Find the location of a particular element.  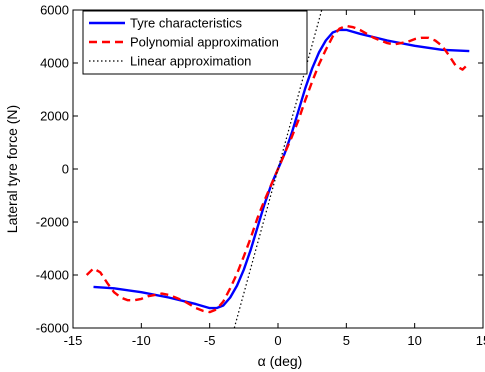

legend-label-linear-approximation: Linear approximation is located at coordinates (190, 61).